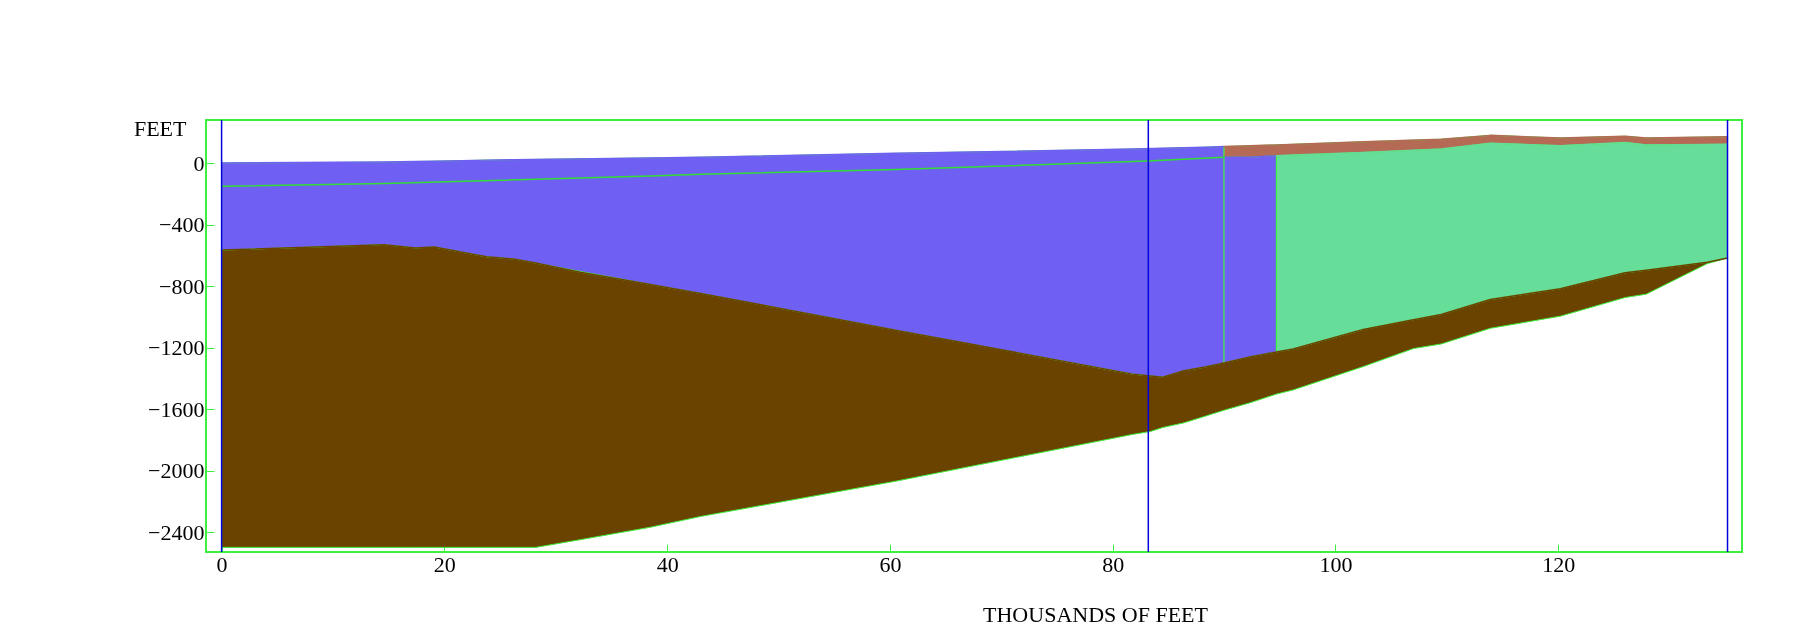 The width and height of the screenshot is (1817, 626). What do you see at coordinates (1559, 564) in the screenshot?
I see `x-tick-label: 120` at bounding box center [1559, 564].